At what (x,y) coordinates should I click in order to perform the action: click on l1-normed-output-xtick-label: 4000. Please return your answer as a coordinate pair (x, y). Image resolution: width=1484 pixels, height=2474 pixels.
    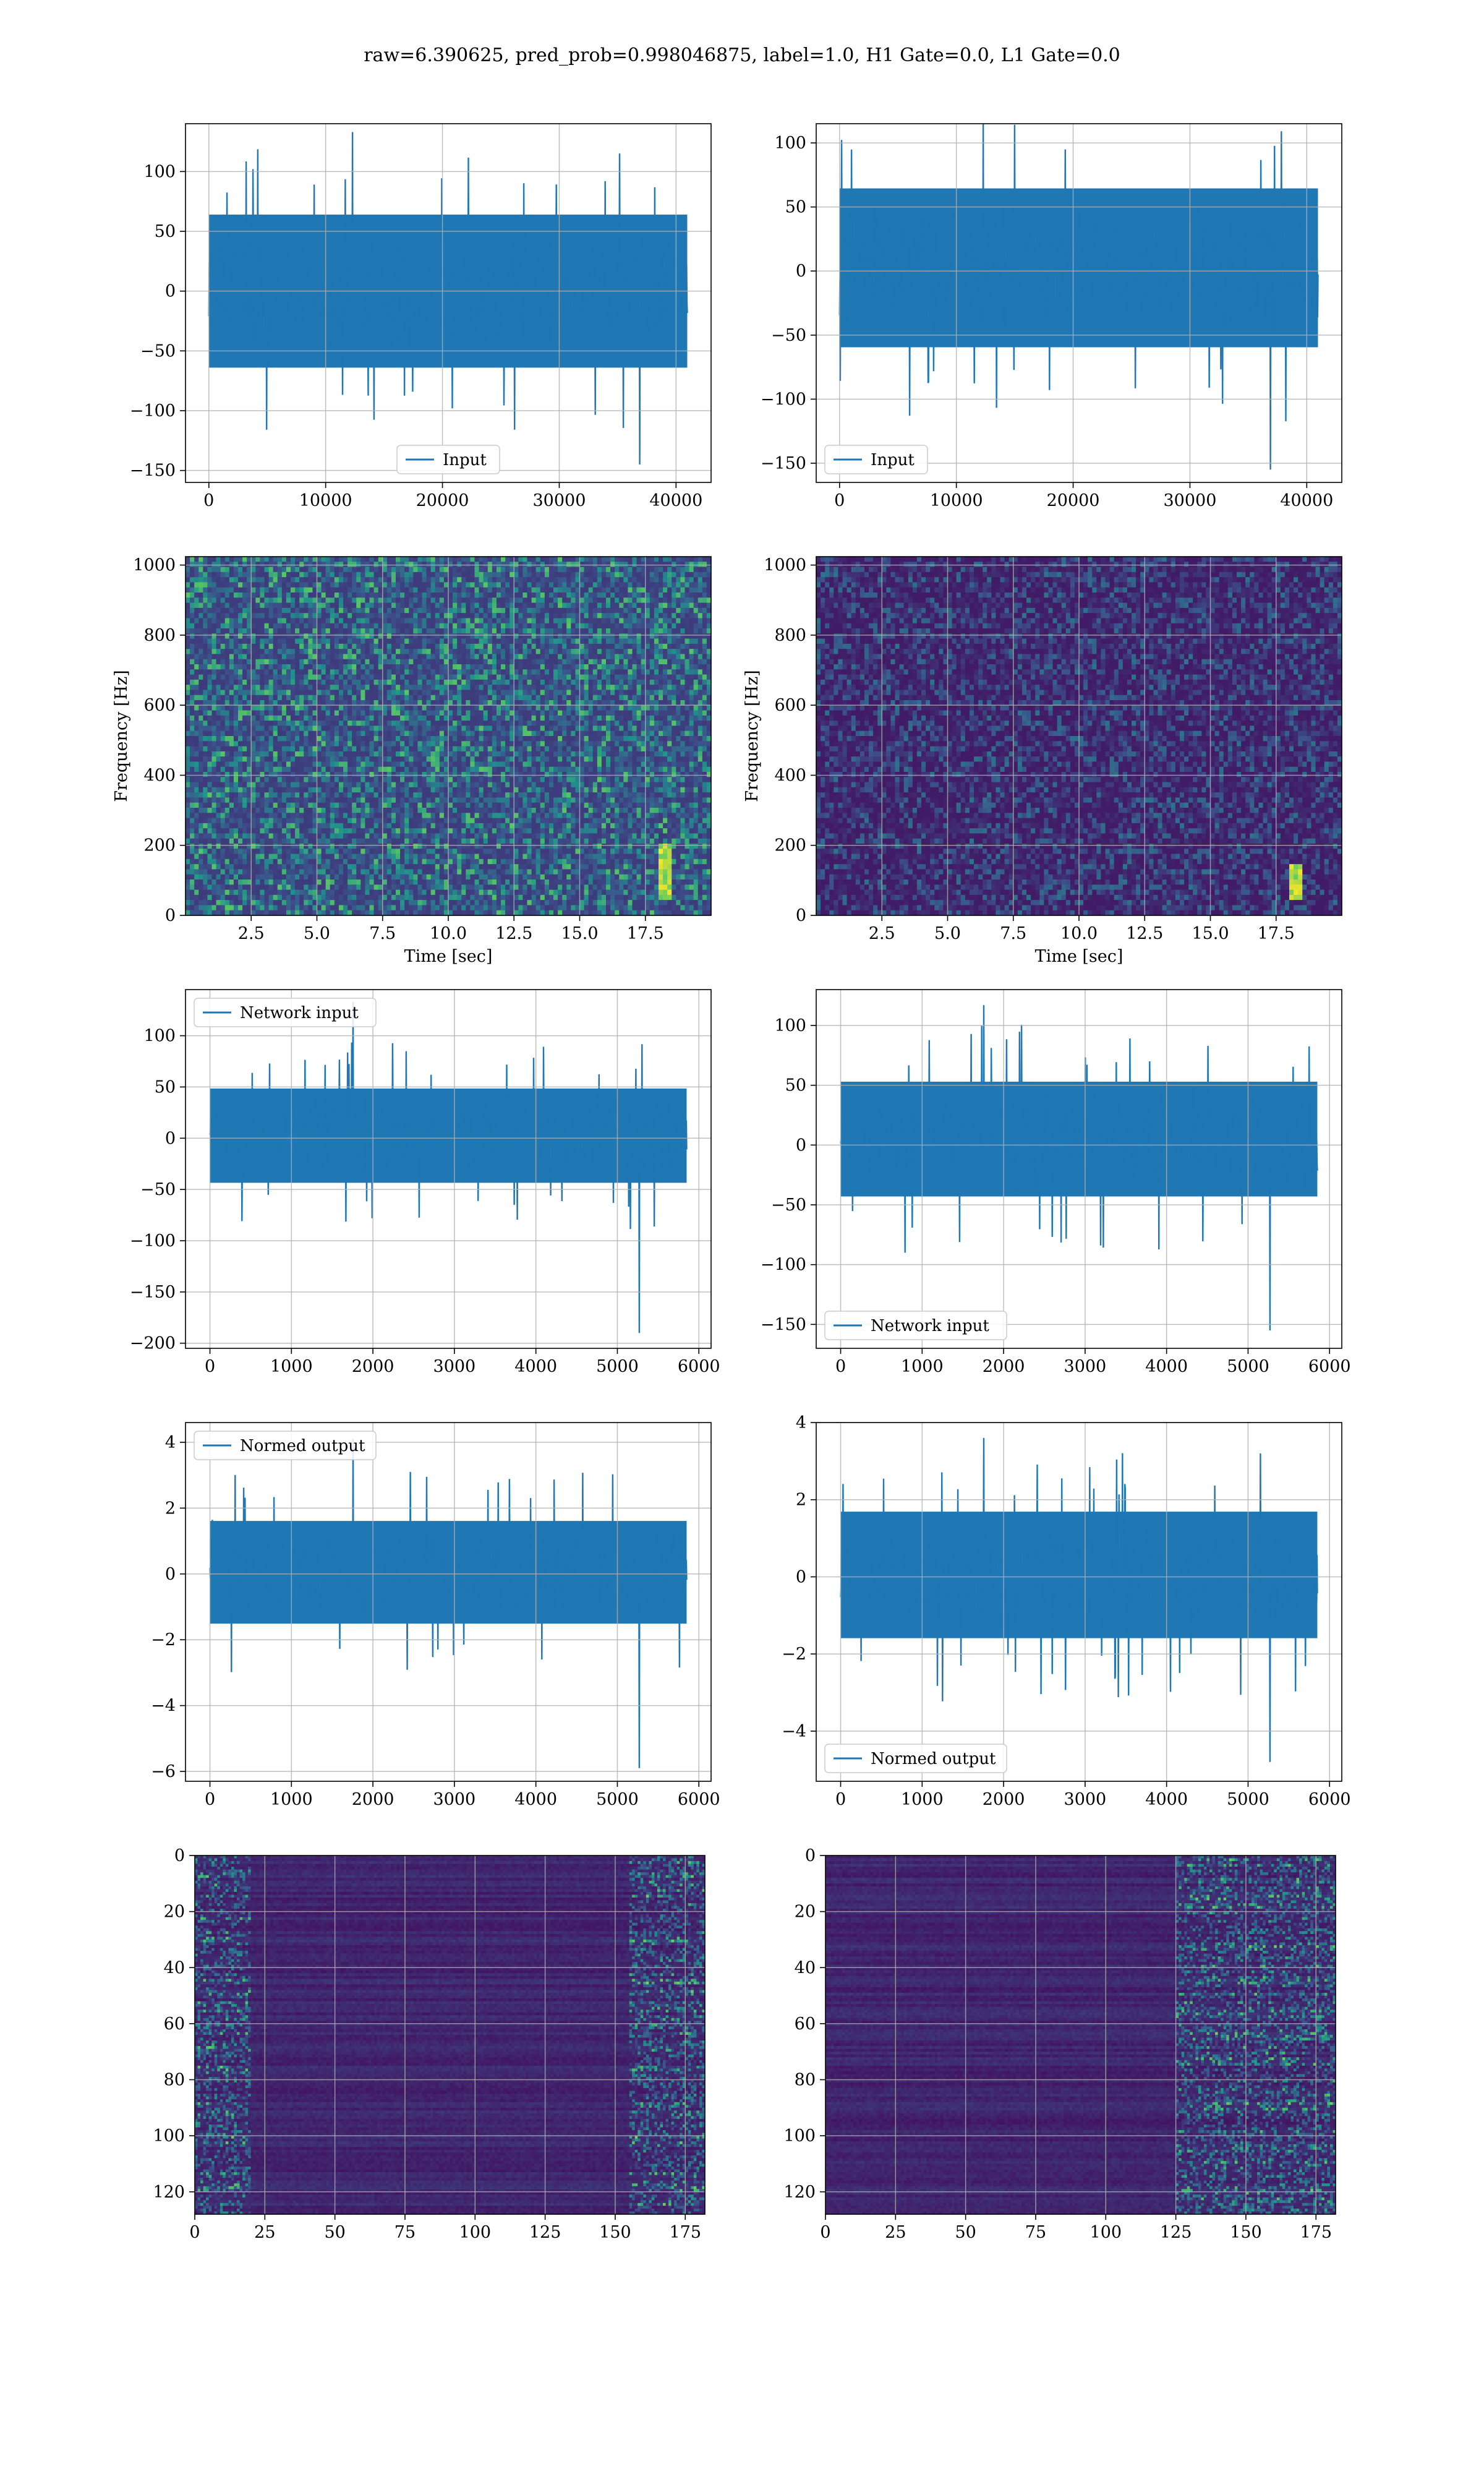
    Looking at the image, I should click on (1166, 1799).